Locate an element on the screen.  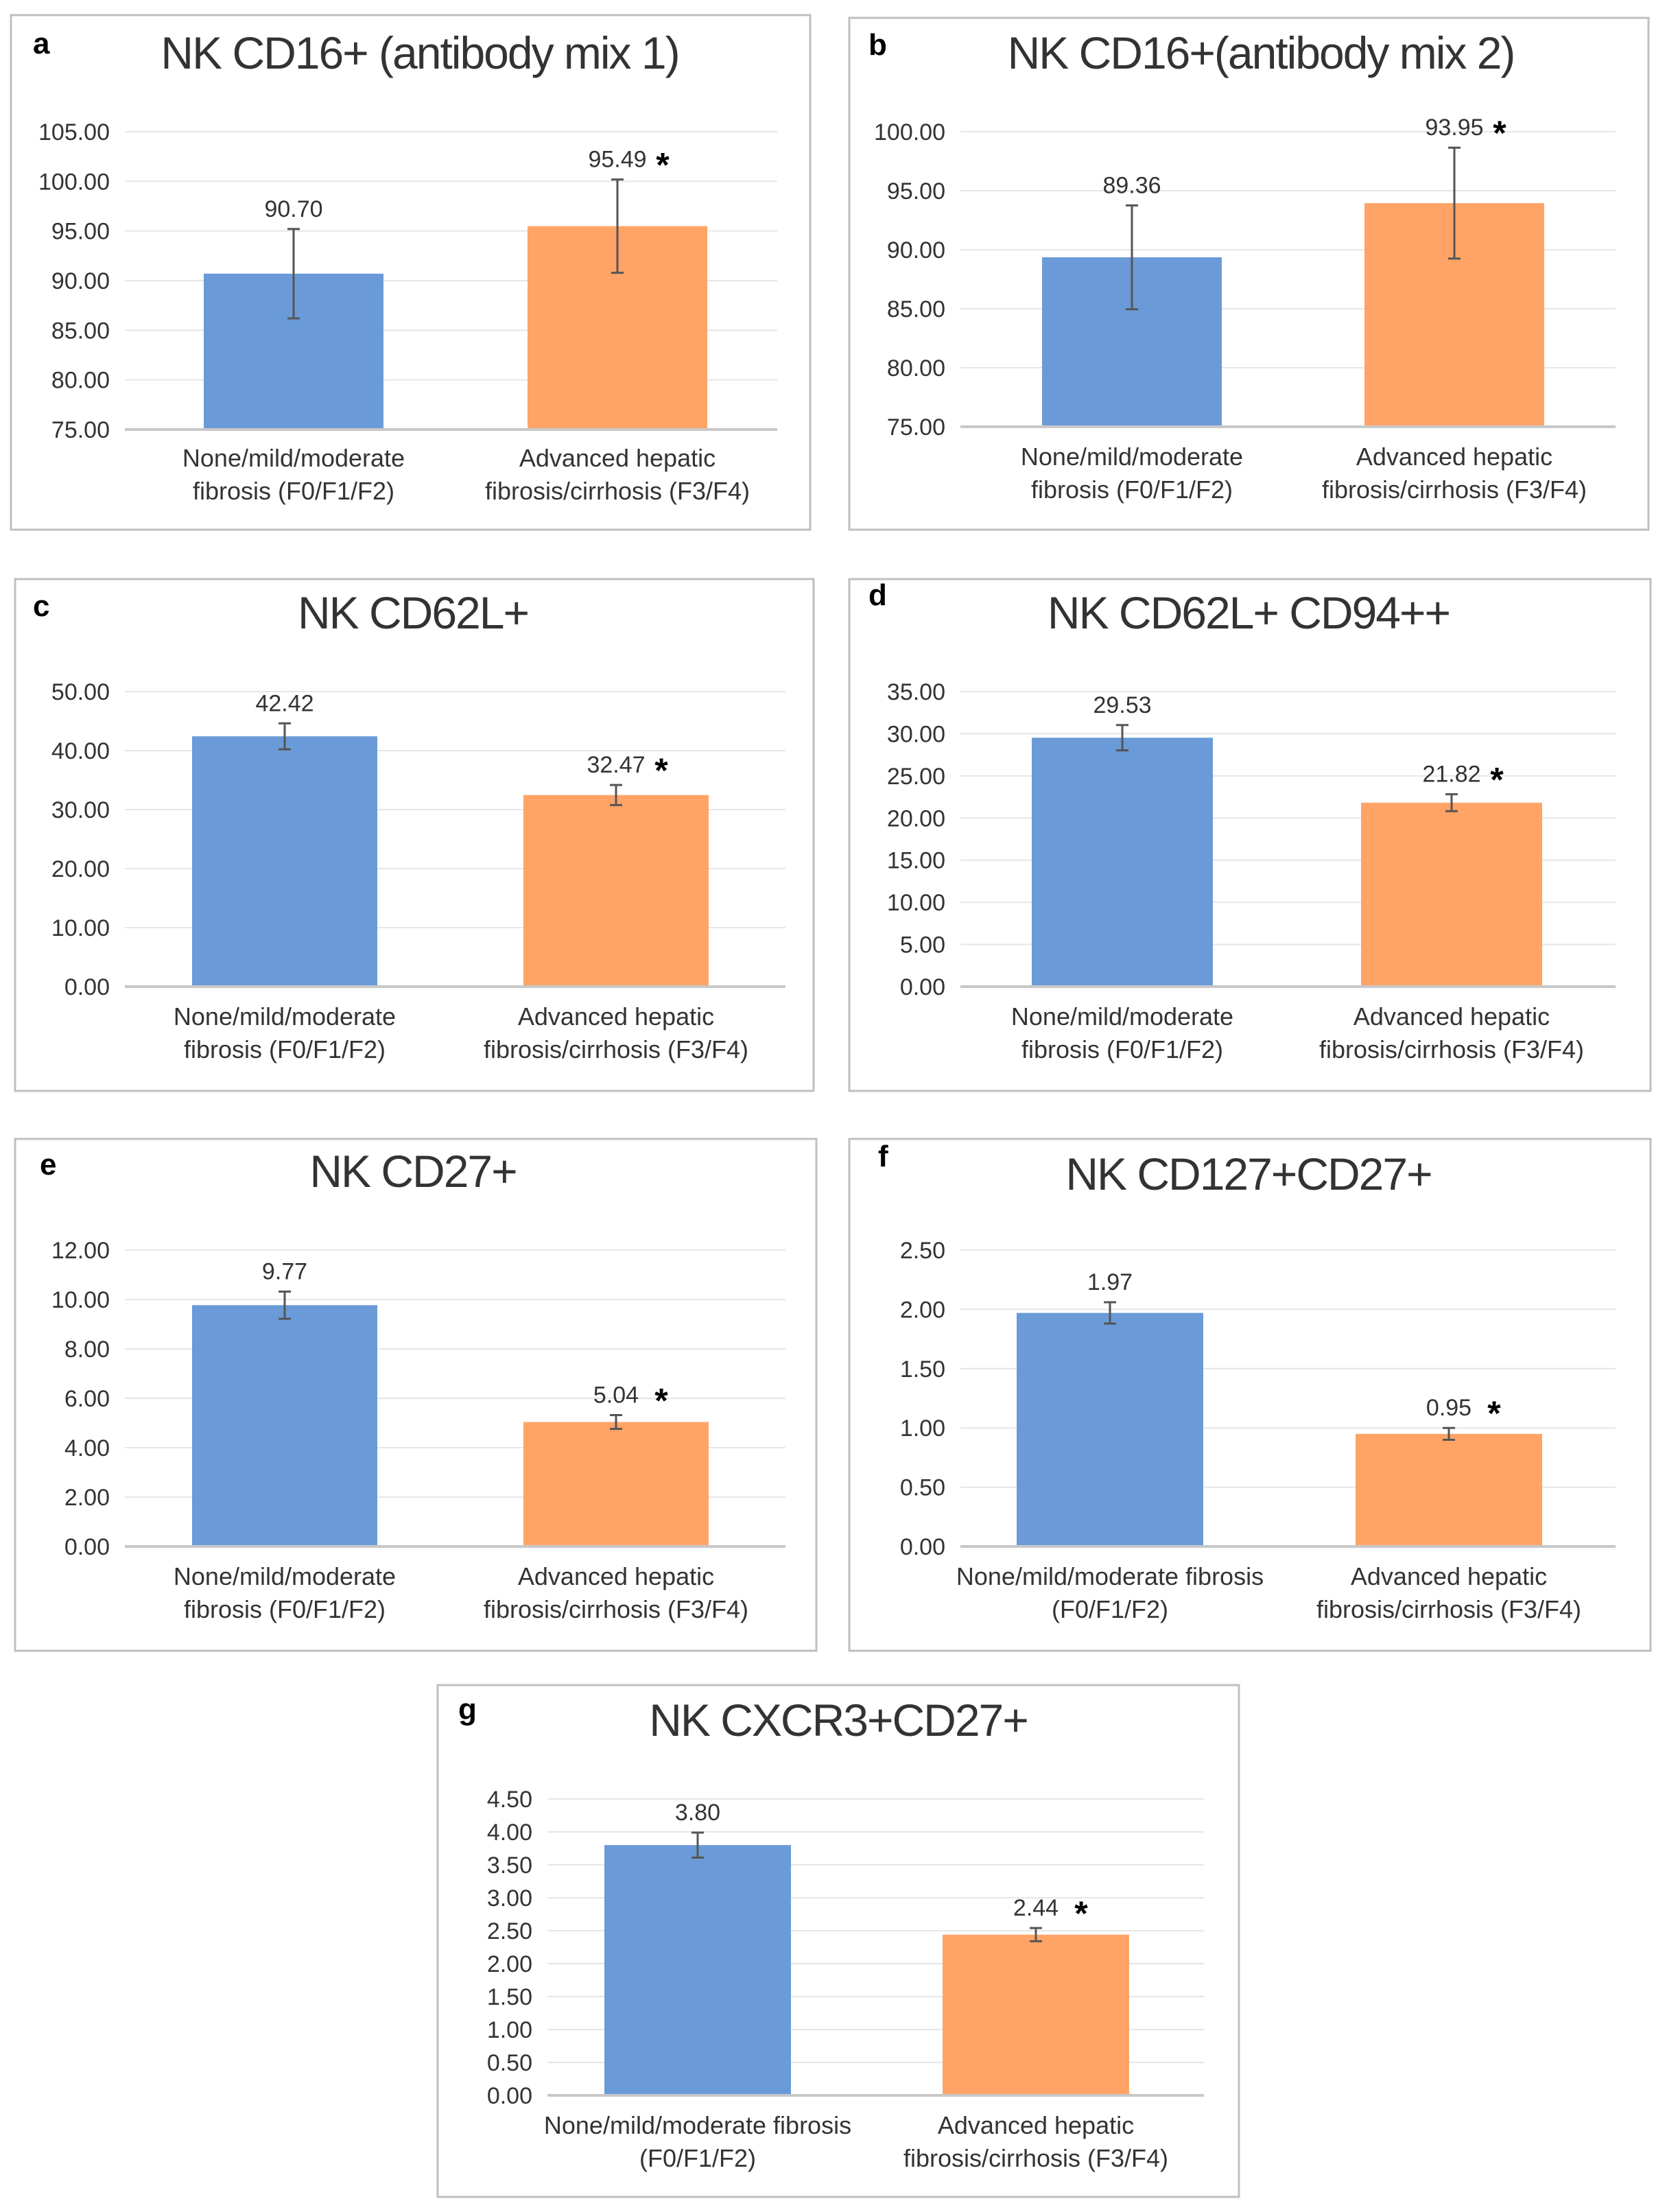
panel-a-title: NK CD16+ (antibody mix 1) is located at coordinates (419, 53).